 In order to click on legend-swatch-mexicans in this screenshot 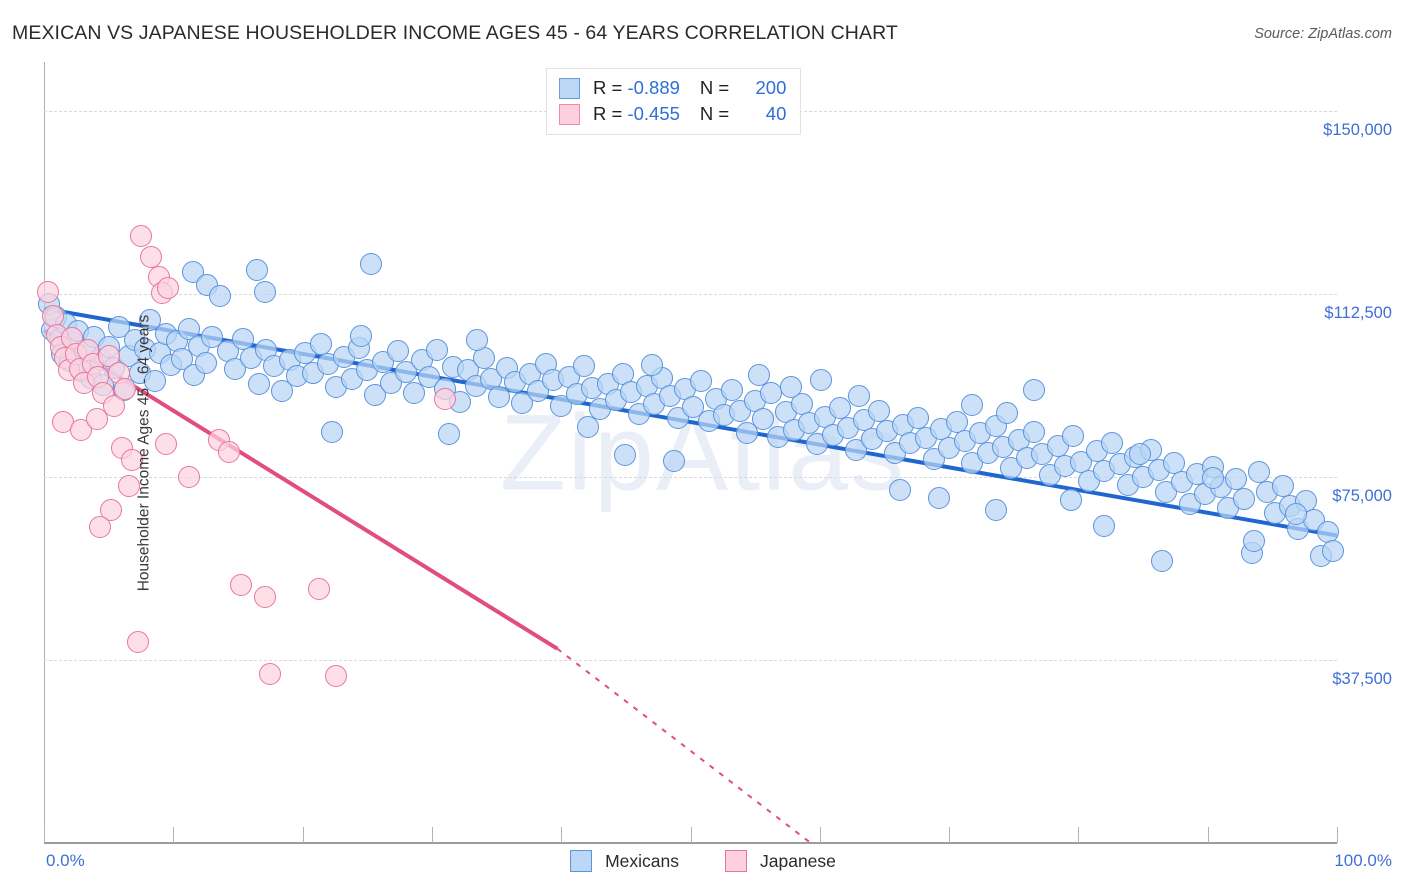, I will do `click(569, 88)`.